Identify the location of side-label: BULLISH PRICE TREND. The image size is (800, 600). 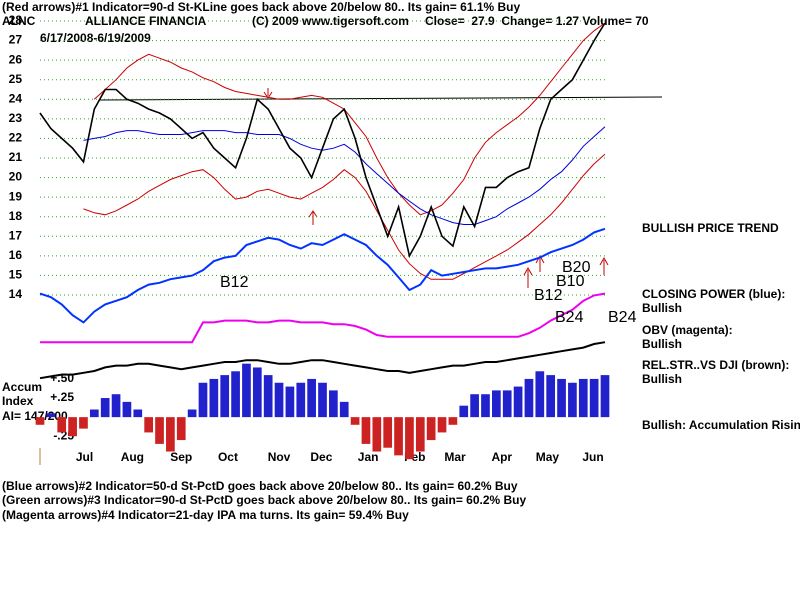
(710, 228).